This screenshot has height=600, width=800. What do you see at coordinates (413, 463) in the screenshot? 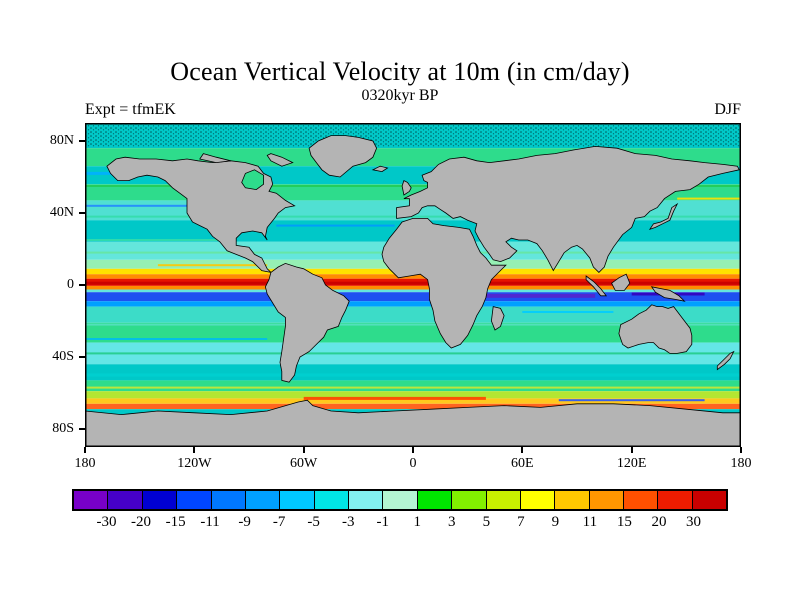
I see `lon-tick-label: 0` at bounding box center [413, 463].